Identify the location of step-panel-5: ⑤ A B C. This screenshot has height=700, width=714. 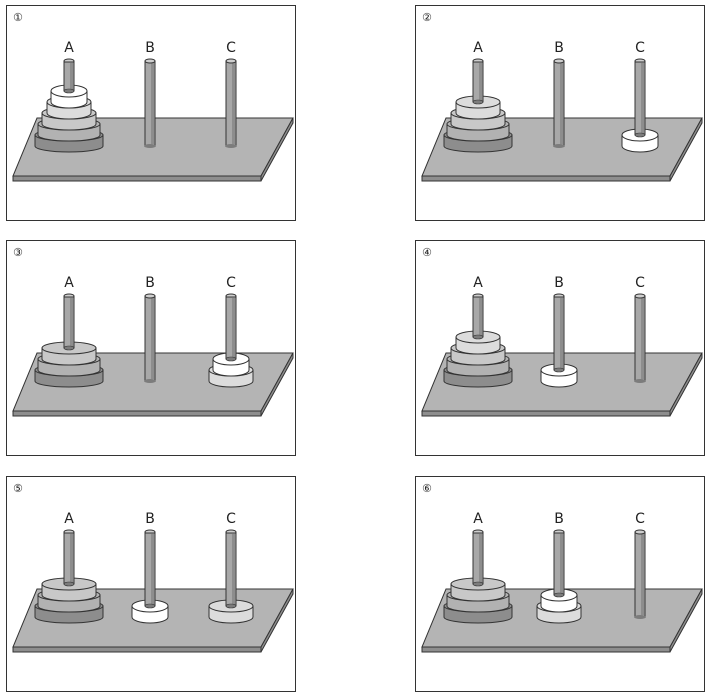
(151, 584).